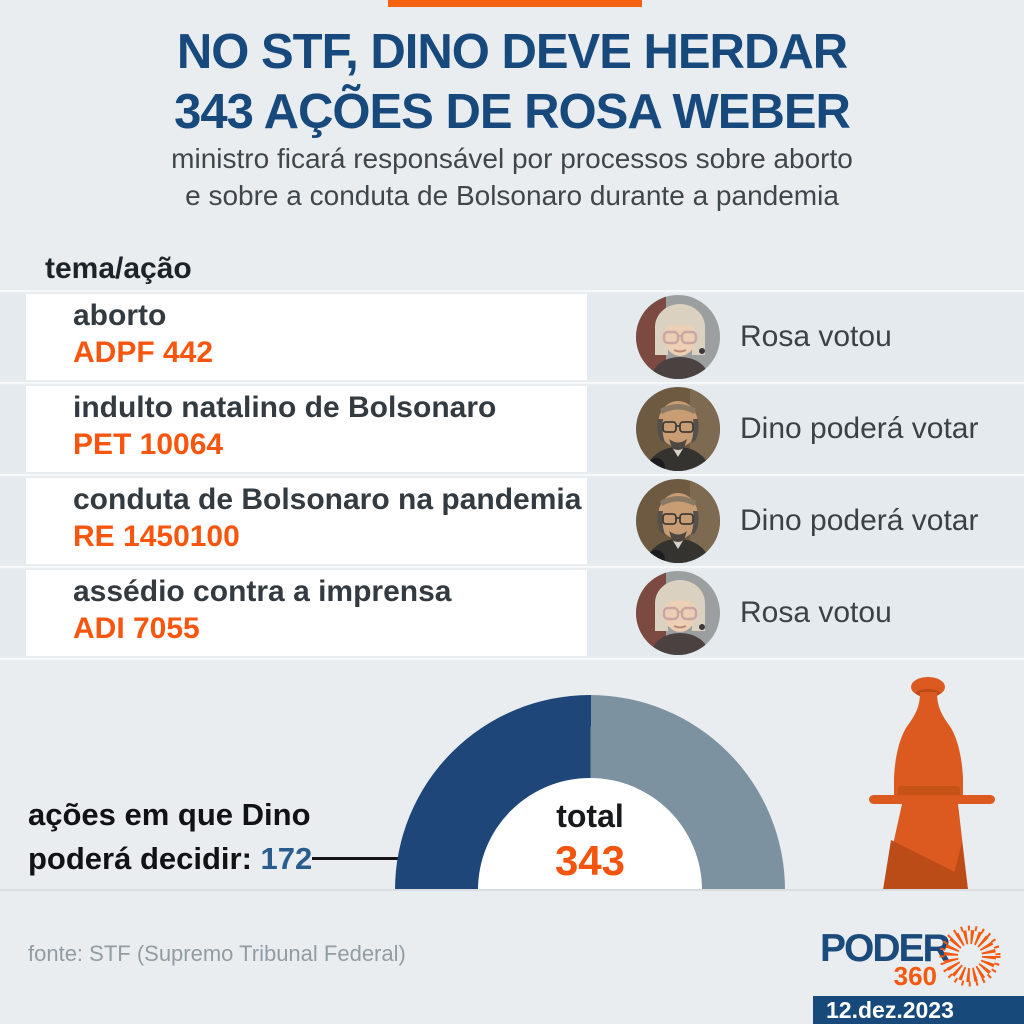 This screenshot has height=1024, width=1024. What do you see at coordinates (512, 890) in the screenshot?
I see `chart-baseline` at bounding box center [512, 890].